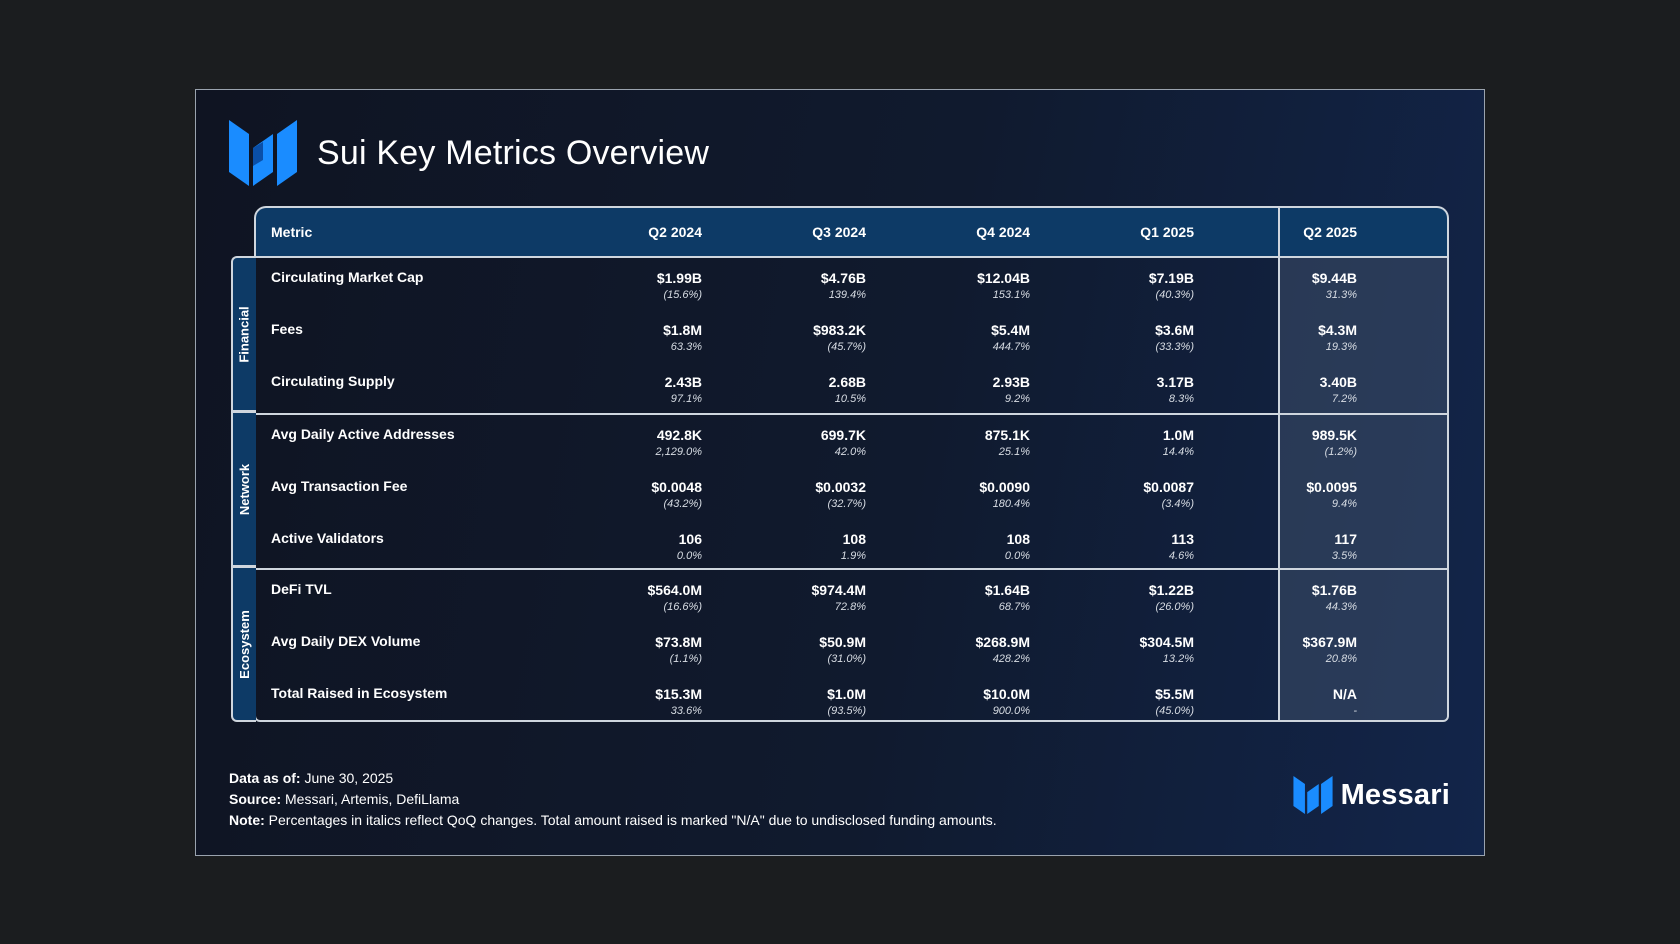 This screenshot has width=1680, height=944. What do you see at coordinates (1171, 590) in the screenshot?
I see `cell-value: $1.22B` at bounding box center [1171, 590].